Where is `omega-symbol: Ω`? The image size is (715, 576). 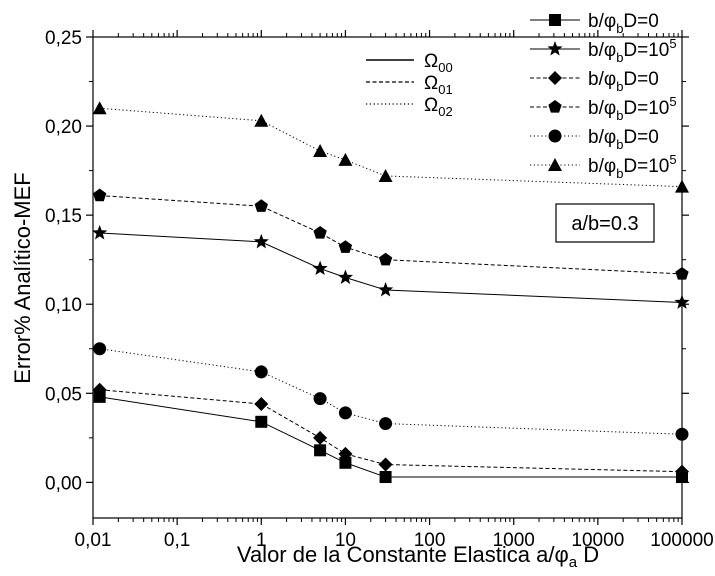
omega-symbol: Ω is located at coordinates (431, 105).